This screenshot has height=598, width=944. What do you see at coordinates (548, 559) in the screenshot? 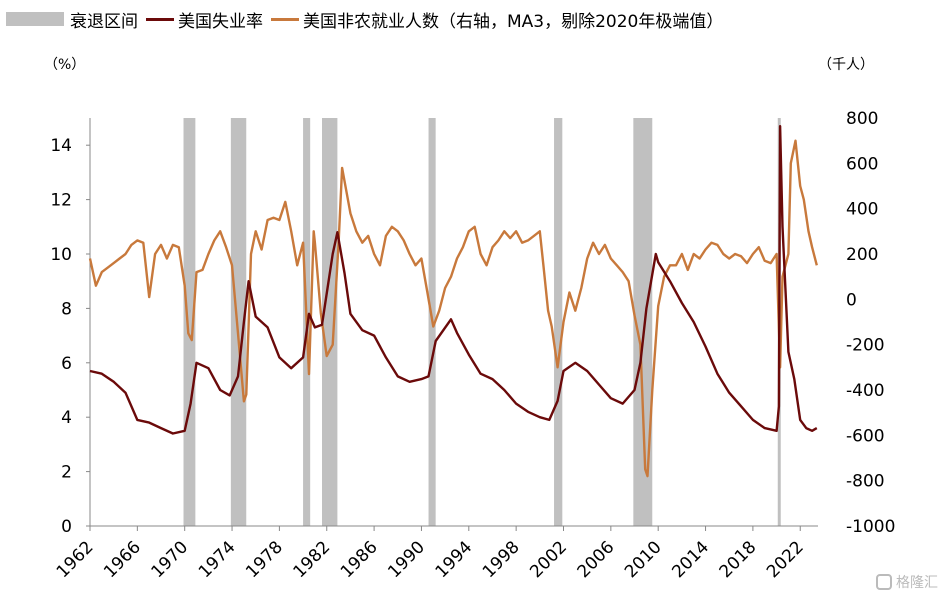
I see `x-tick-label-2002: 2002` at bounding box center [548, 559].